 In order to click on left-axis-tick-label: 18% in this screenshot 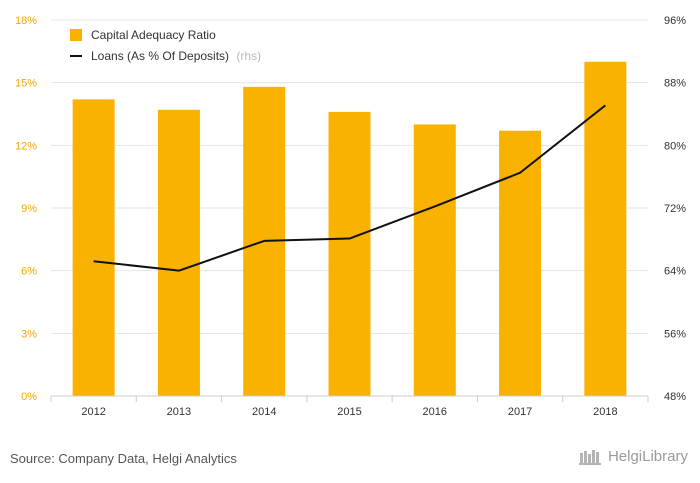, I will do `click(26, 21)`.